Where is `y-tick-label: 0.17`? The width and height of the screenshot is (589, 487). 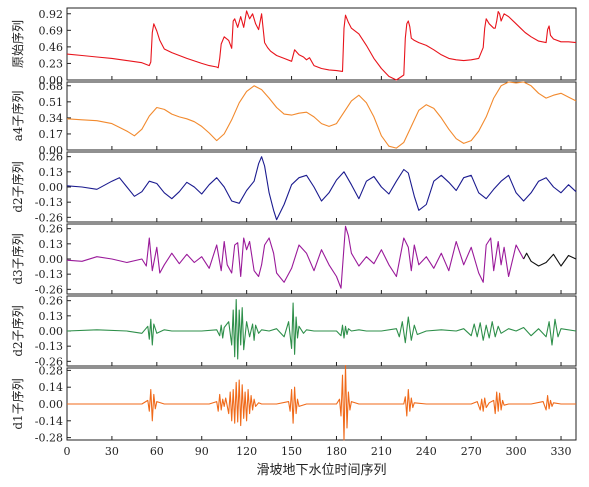 y-tick-label: 0.17 is located at coordinates (51, 134).